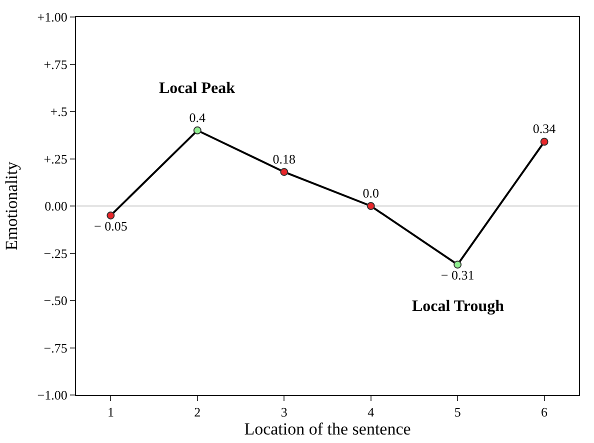  What do you see at coordinates (197, 88) in the screenshot?
I see `annotation: Local Peak` at bounding box center [197, 88].